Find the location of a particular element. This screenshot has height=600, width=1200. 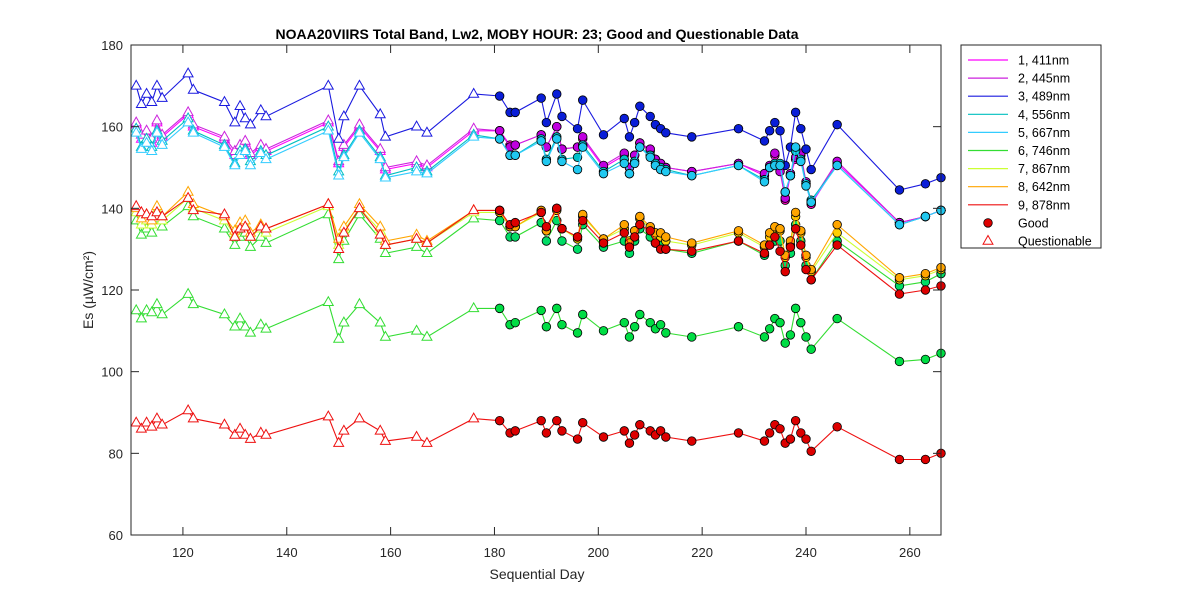

legend-label: 1, 411nm is located at coordinates (1043, 61).